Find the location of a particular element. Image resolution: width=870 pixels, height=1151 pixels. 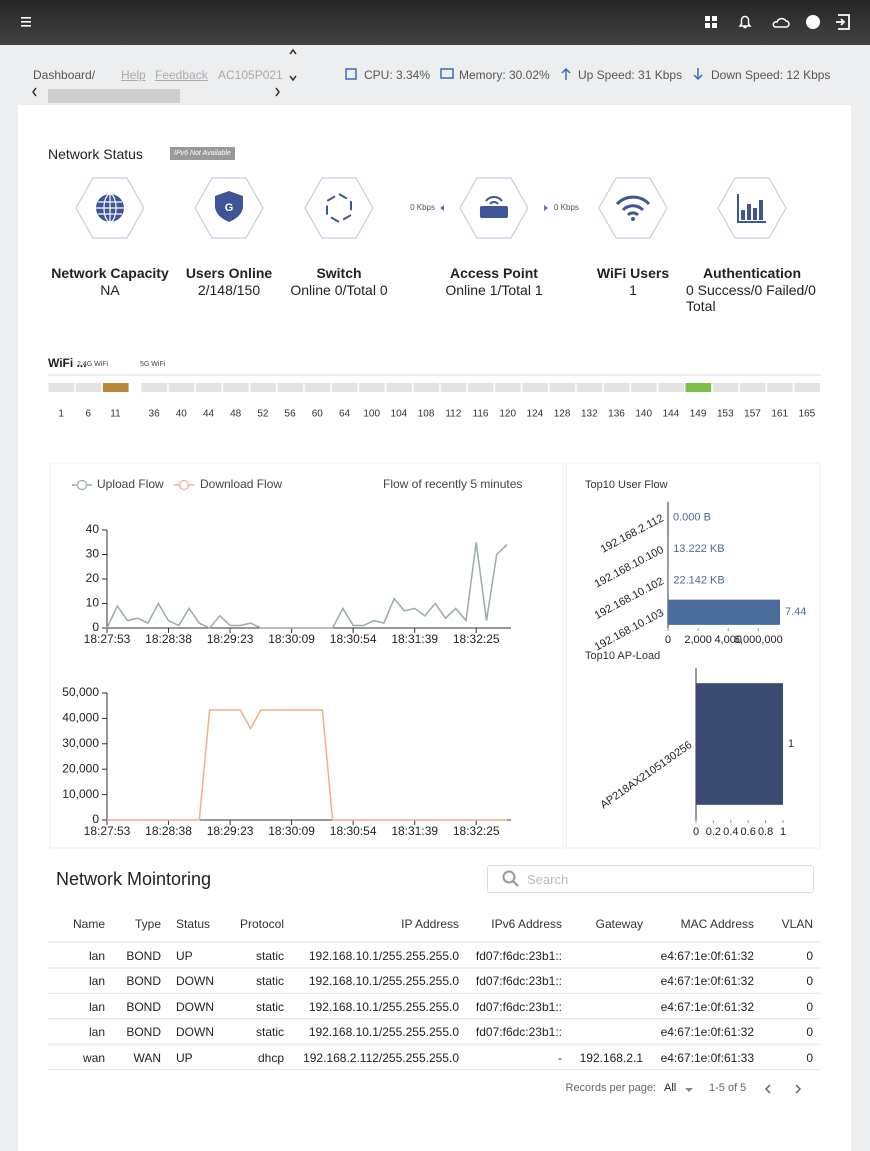

status-label: Access Point is located at coordinates (494, 273).